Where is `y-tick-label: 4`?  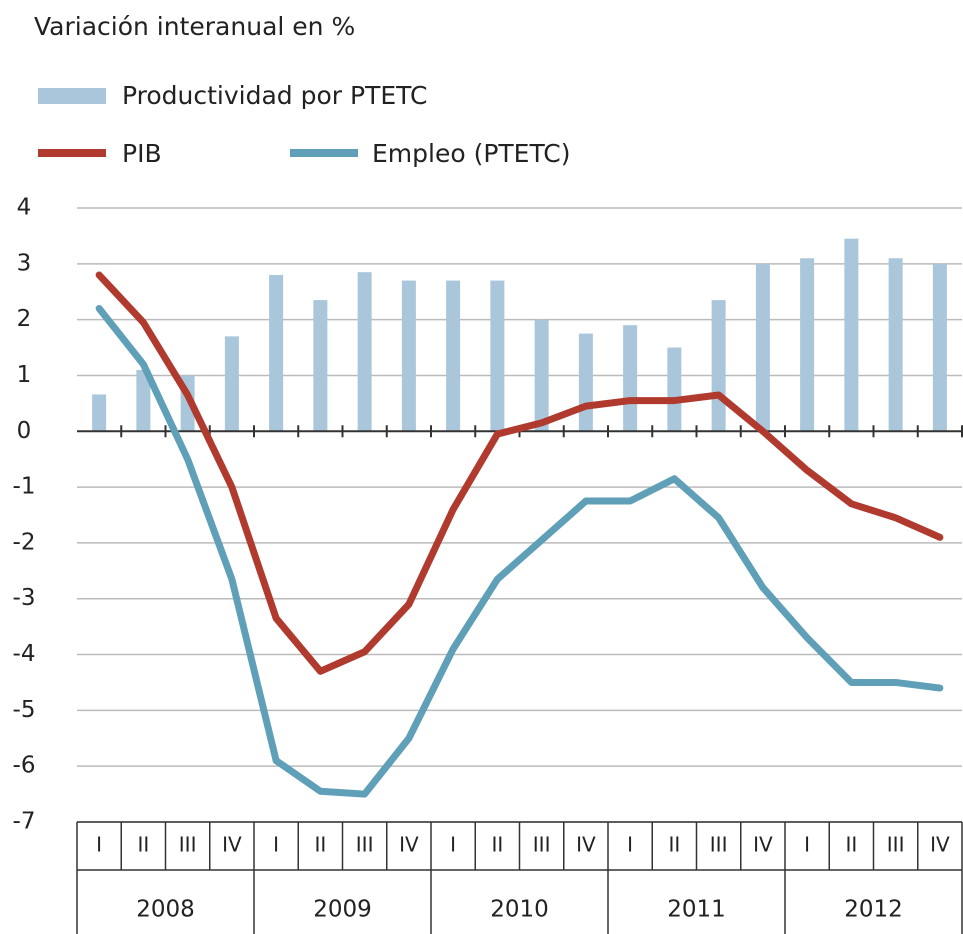 y-tick-label: 4 is located at coordinates (24, 208).